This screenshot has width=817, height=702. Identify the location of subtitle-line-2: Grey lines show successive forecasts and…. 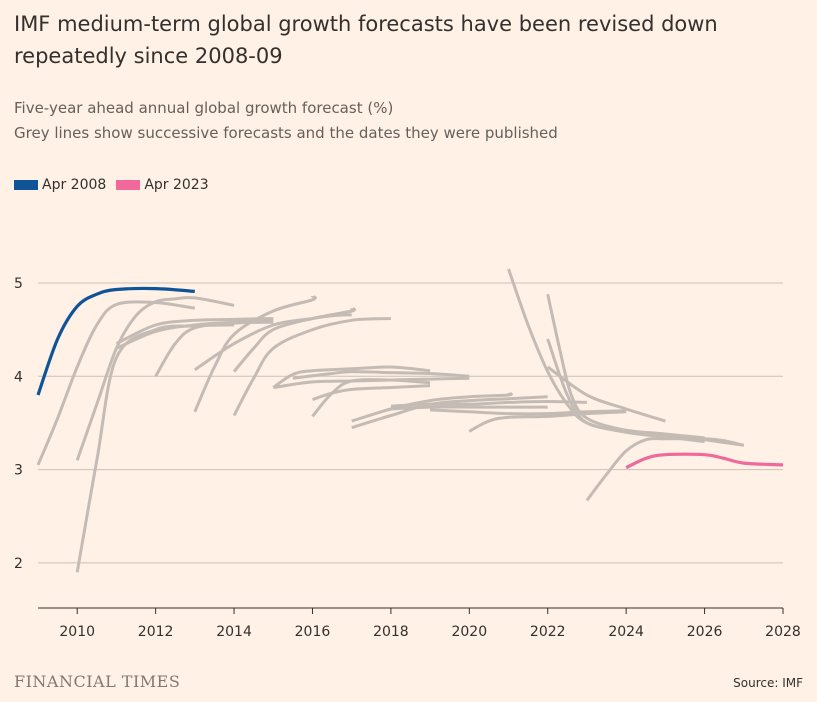
(286, 133).